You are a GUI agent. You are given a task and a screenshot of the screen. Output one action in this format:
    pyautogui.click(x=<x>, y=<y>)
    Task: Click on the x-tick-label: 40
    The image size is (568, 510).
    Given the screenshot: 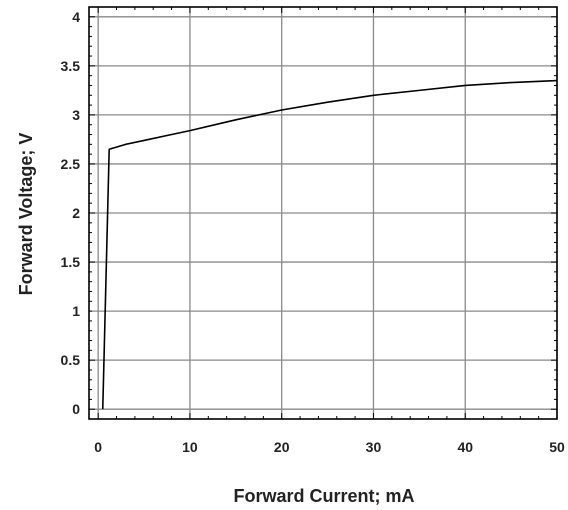 What is the action you would take?
    pyautogui.click(x=465, y=447)
    